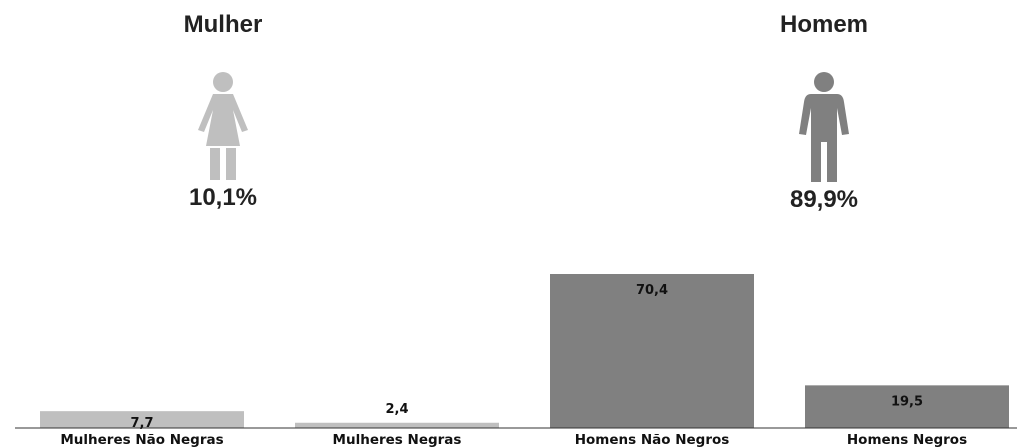  I want to click on category-label-2: Homens Não Negros, so click(652, 440).